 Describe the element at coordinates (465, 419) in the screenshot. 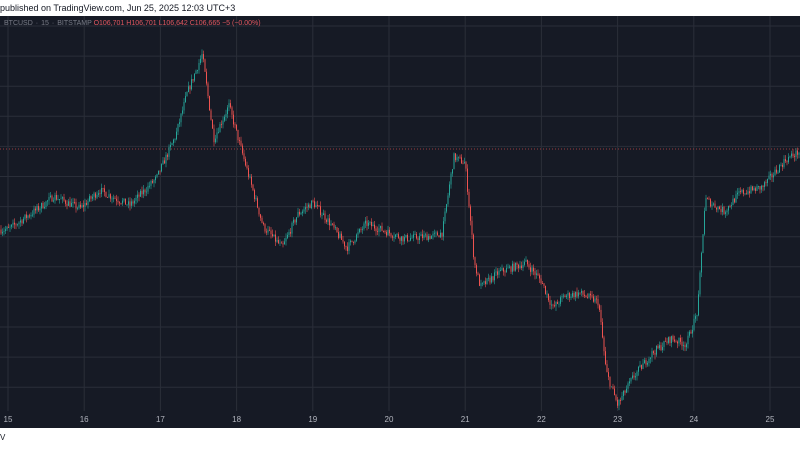

I see `x-tick-label: 21` at that location.